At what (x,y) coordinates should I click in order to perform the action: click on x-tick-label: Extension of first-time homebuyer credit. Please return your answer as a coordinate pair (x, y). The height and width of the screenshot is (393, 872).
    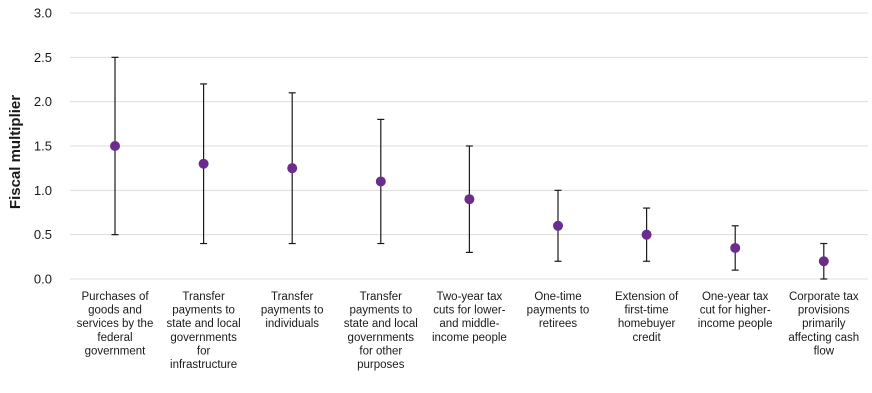
    Looking at the image, I should click on (647, 317).